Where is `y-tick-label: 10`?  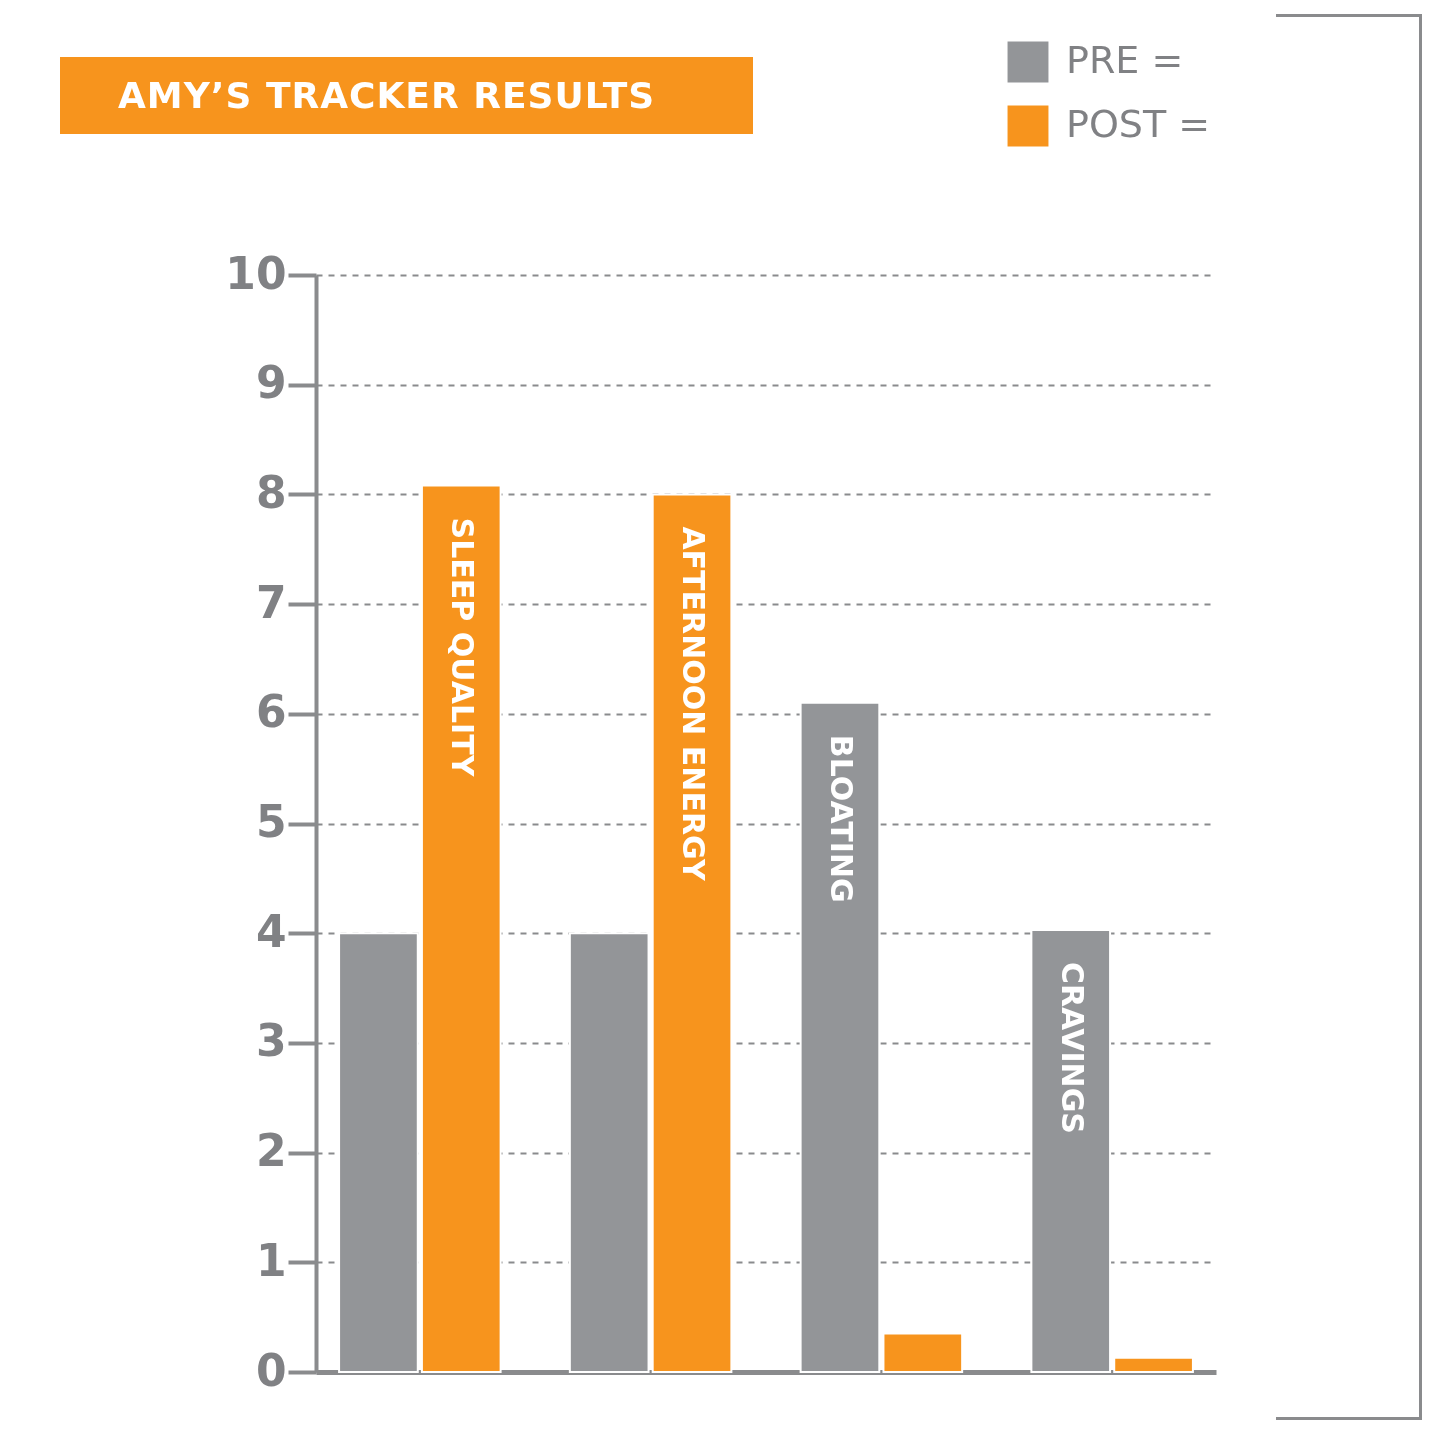
y-tick-label: 10 is located at coordinates (256, 273).